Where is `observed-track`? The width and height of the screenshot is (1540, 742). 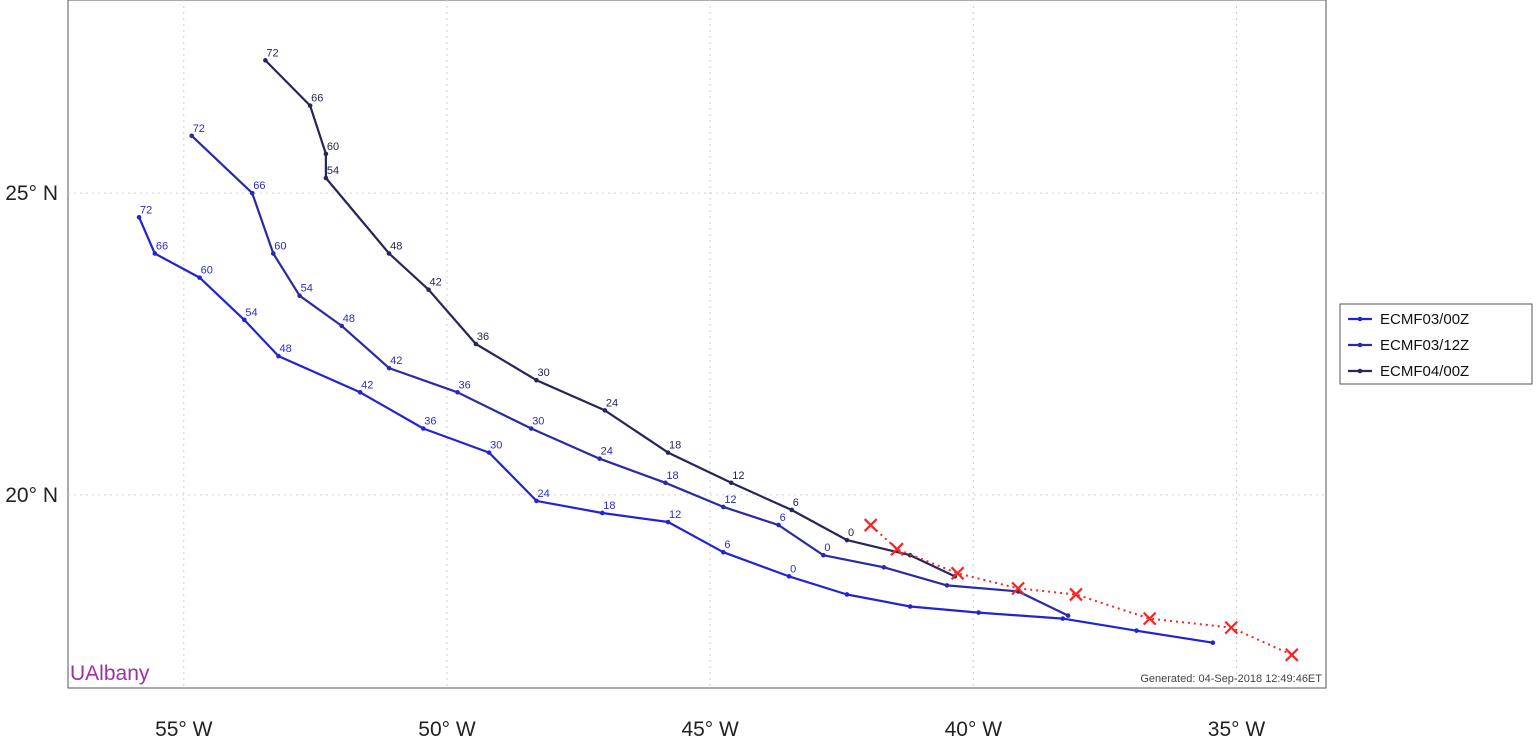
observed-track is located at coordinates (1081, 590).